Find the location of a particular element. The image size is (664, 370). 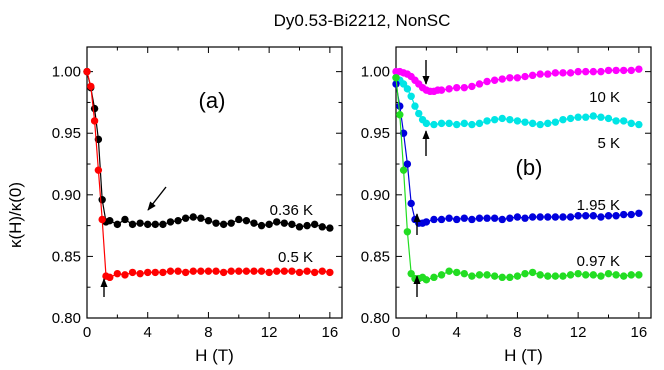

x-tick-label: 12 is located at coordinates (578, 332).